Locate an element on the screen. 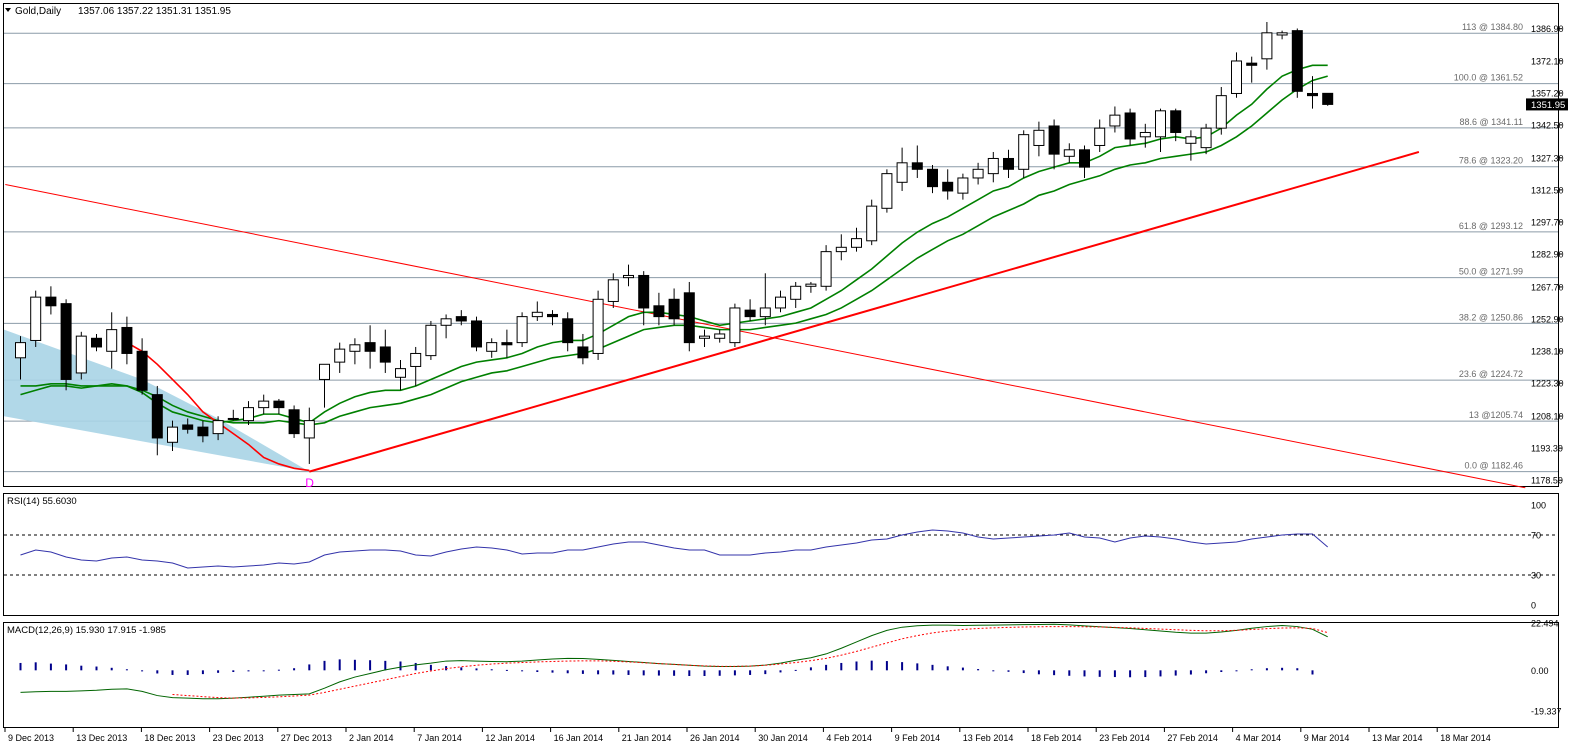  macd-signal-line is located at coordinates (750, 662).